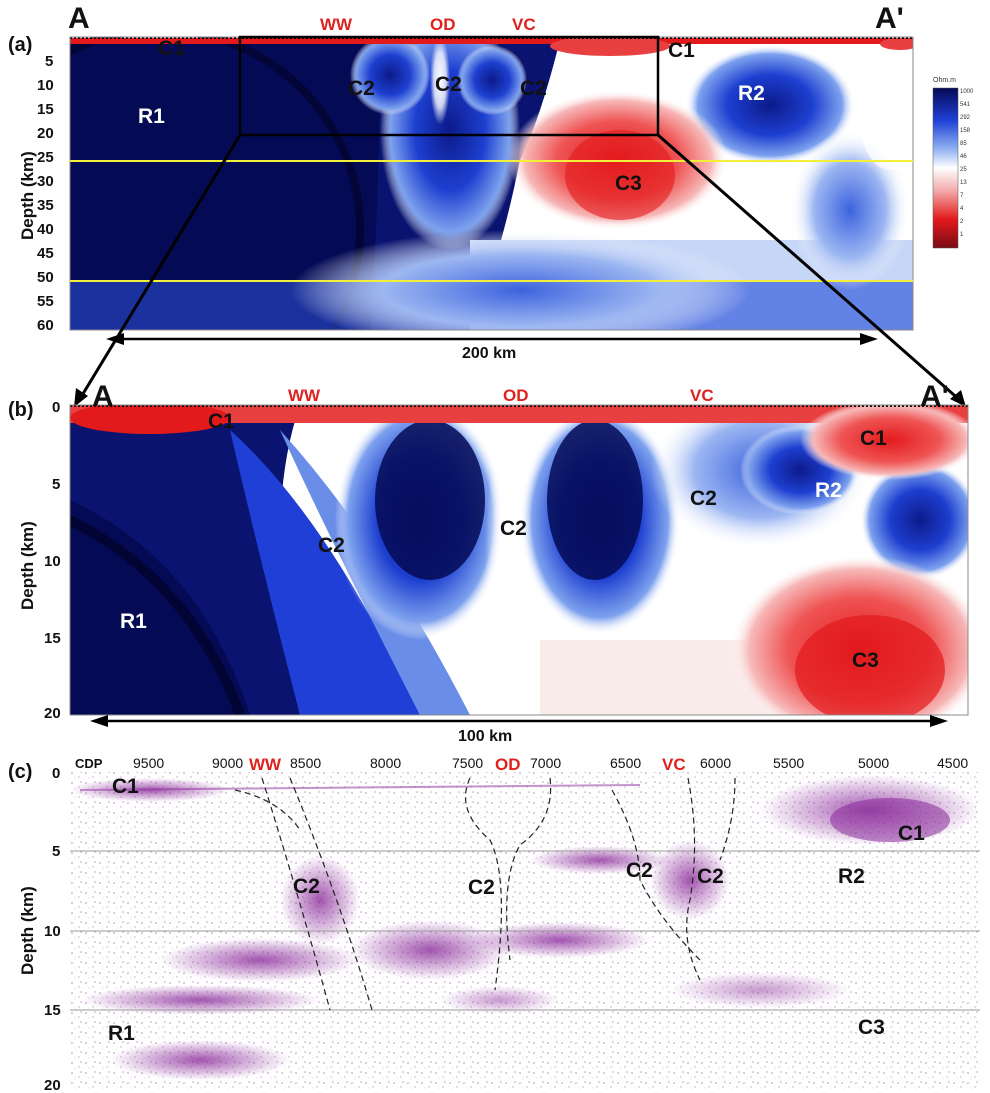 This screenshot has height=1093, width=990. I want to click on colorbar-tick: 25, so click(963, 170).